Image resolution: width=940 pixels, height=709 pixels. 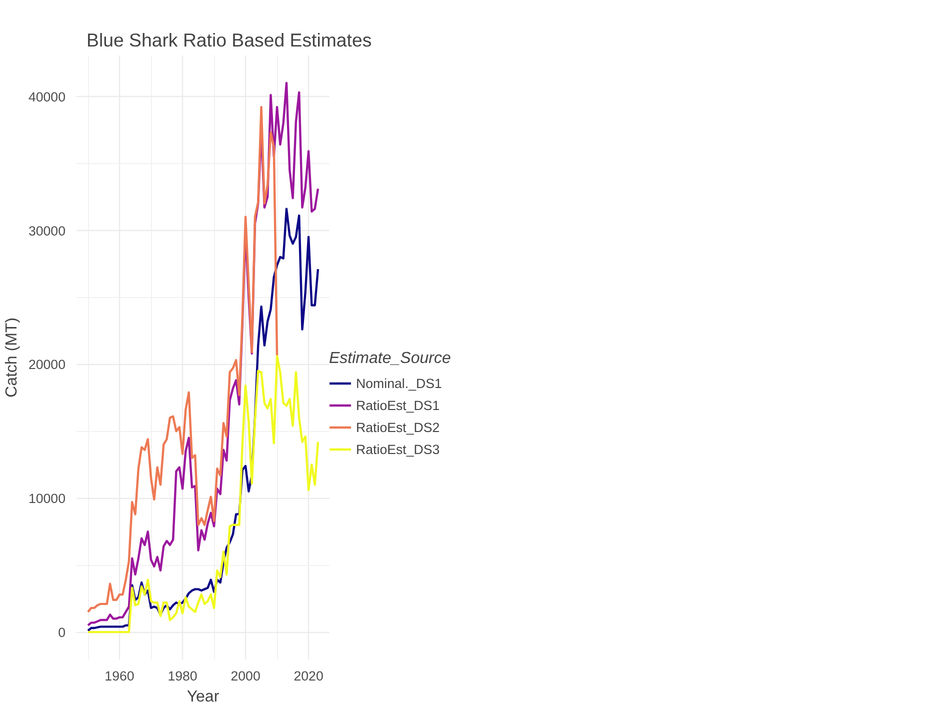 What do you see at coordinates (203, 697) in the screenshot?
I see `x-axis-title: Year` at bounding box center [203, 697].